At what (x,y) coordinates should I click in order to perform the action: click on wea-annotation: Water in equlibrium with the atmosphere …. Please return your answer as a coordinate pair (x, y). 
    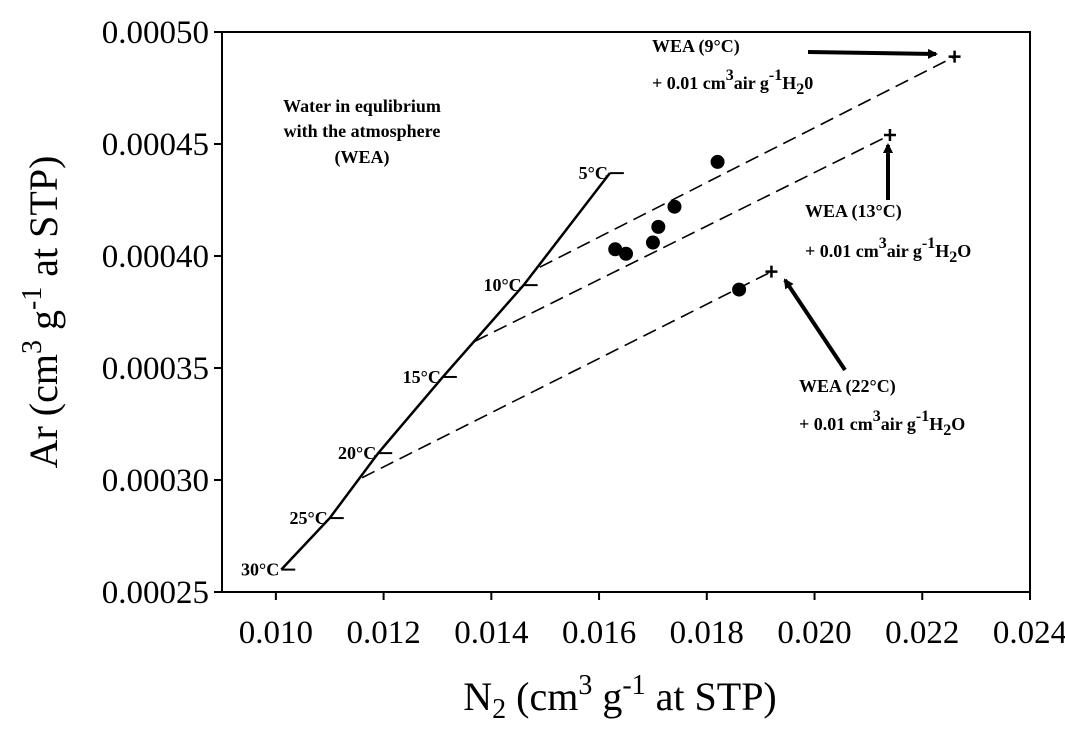
    Looking at the image, I should click on (362, 132).